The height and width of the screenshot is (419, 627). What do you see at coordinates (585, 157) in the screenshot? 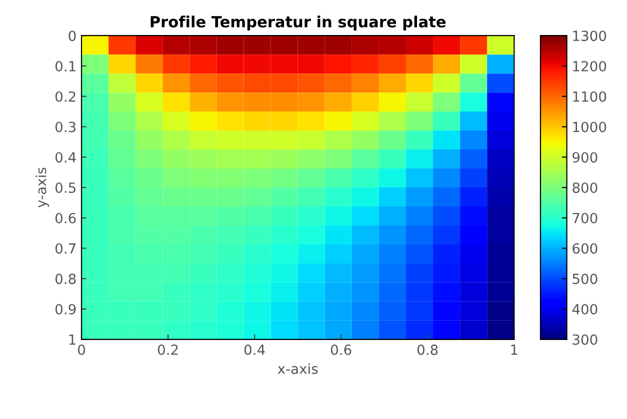
I see `color-bar-label: 900` at bounding box center [585, 157].